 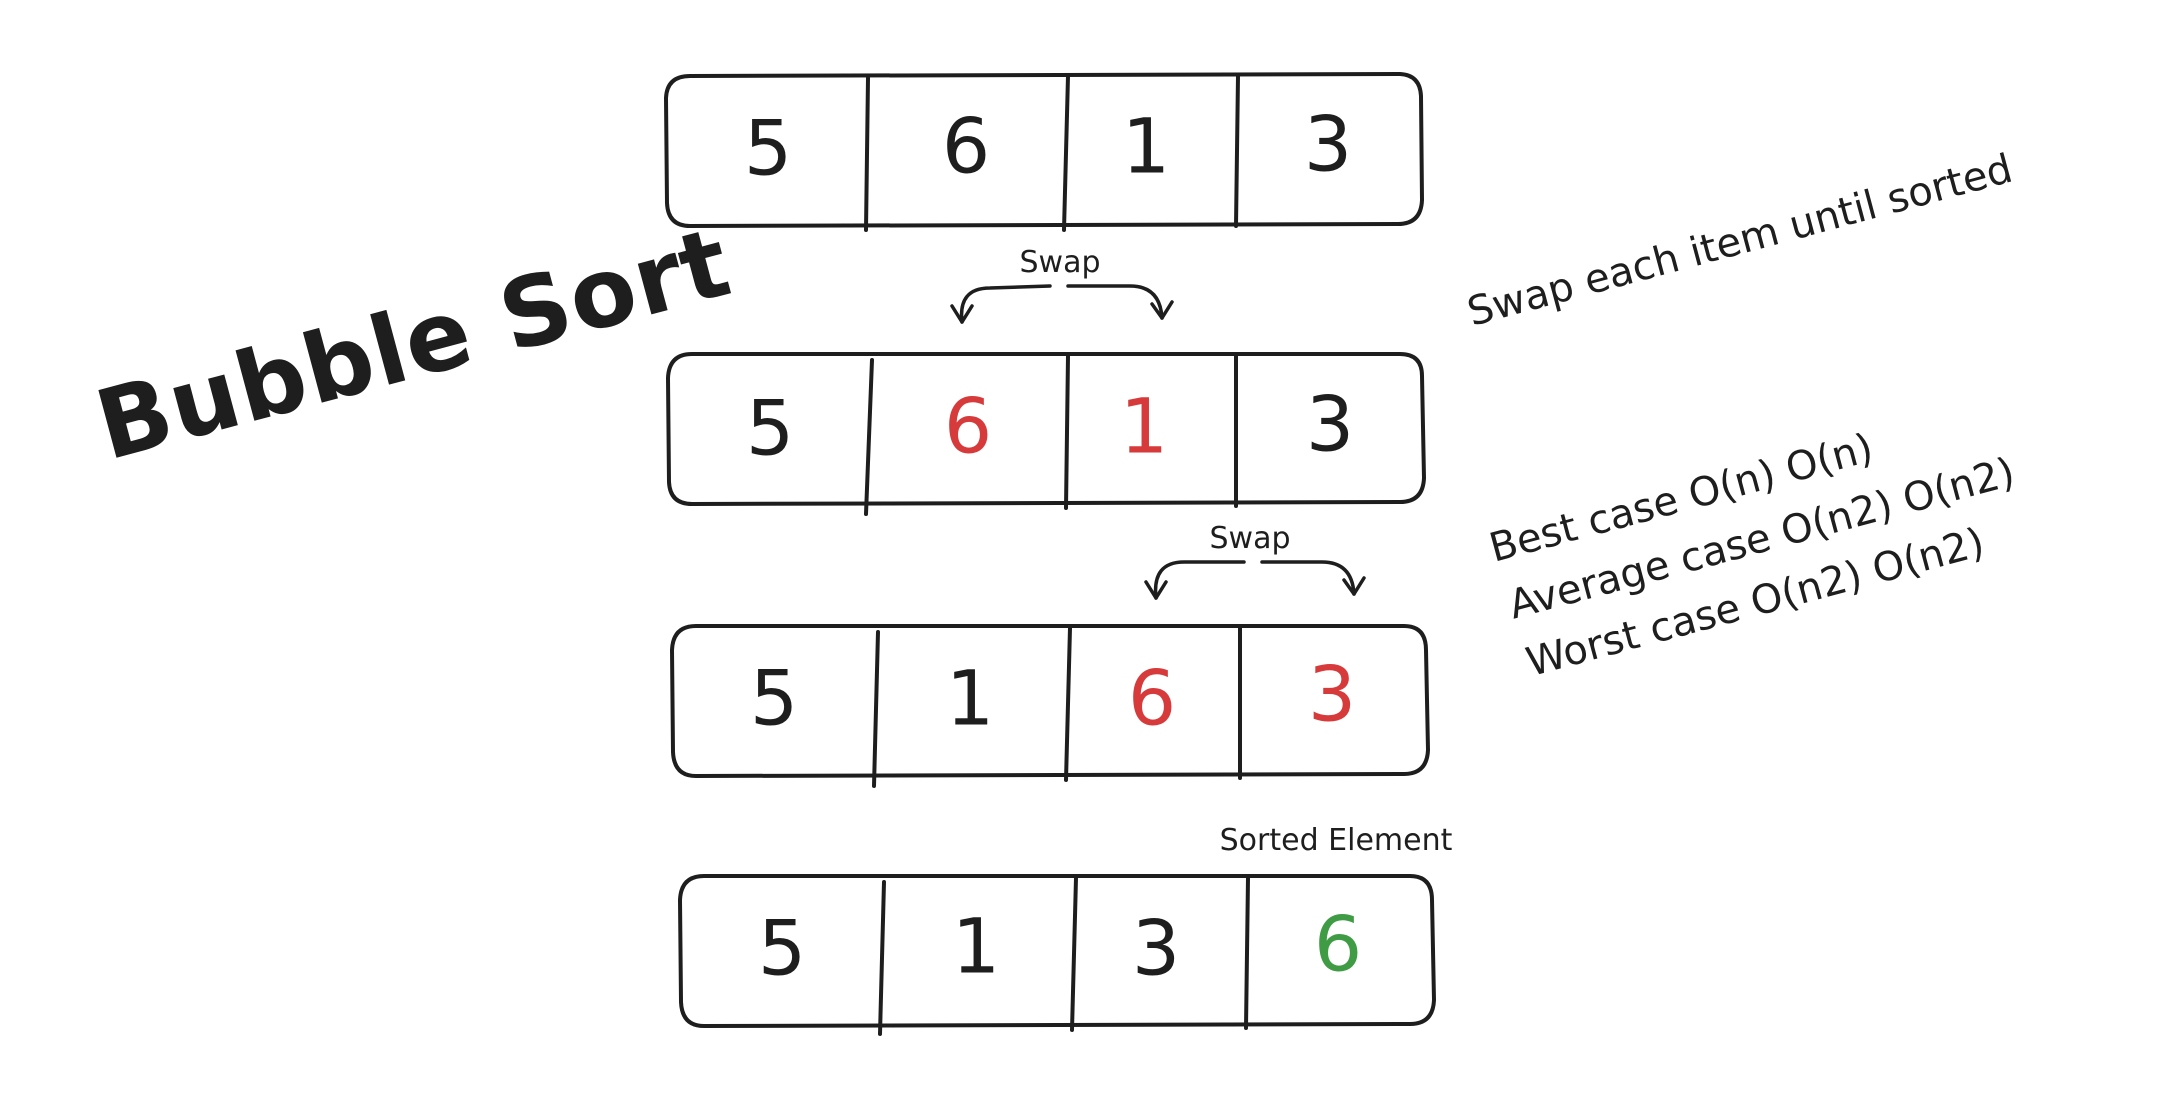 I want to click on diagram-title: Bubble Sort, so click(x=413, y=344).